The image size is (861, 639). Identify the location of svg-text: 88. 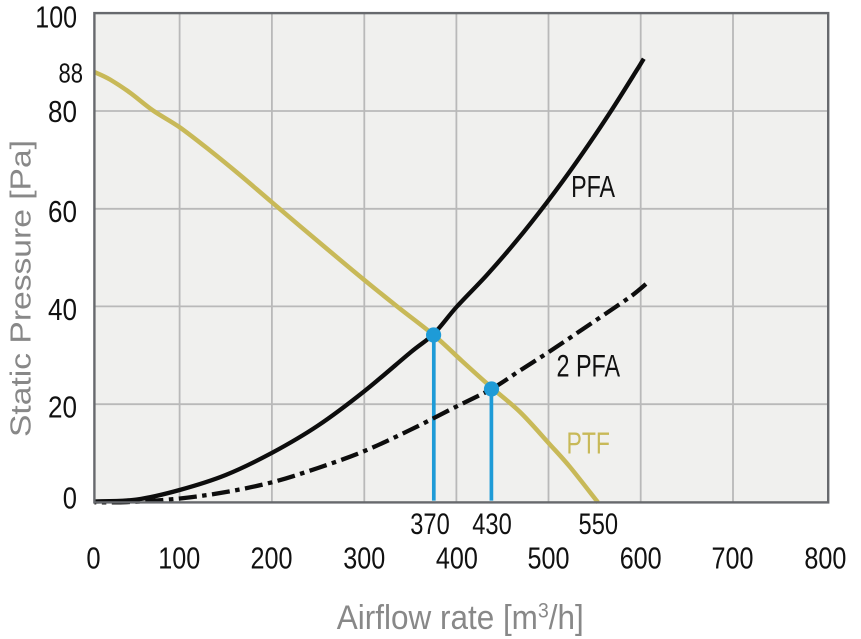
(71, 72).